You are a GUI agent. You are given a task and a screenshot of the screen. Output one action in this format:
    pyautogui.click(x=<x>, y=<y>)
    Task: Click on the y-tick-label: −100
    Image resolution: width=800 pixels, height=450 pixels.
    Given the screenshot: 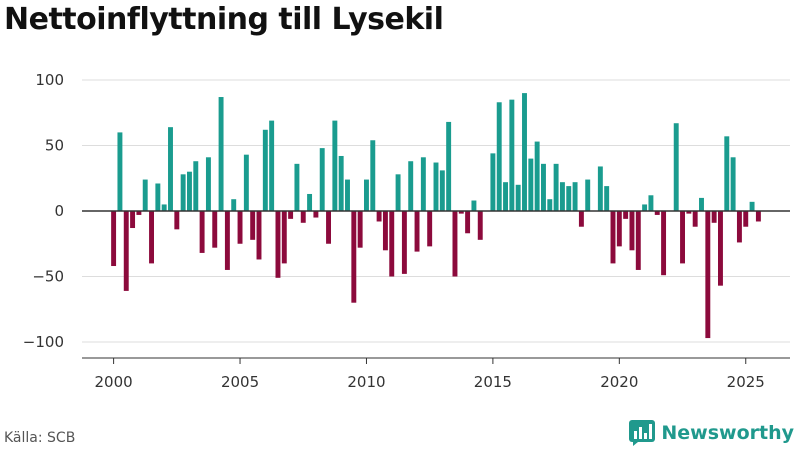 What is the action you would take?
    pyautogui.click(x=43, y=342)
    